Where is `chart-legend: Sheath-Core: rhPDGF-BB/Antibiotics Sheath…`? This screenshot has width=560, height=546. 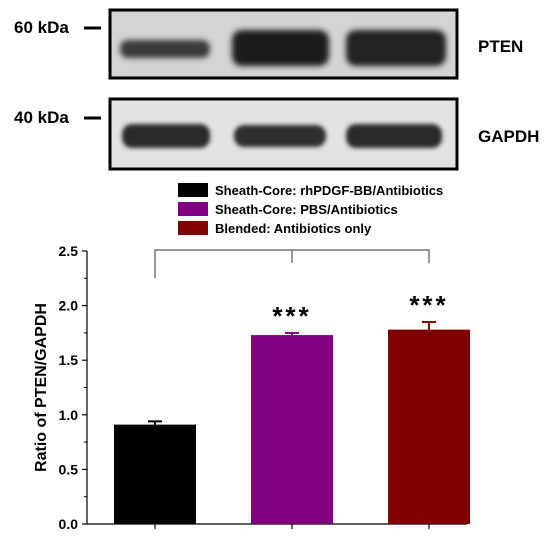
chart-legend: Sheath-Core: rhPDGF-BB/Antibiotics Sheath… is located at coordinates (310, 209).